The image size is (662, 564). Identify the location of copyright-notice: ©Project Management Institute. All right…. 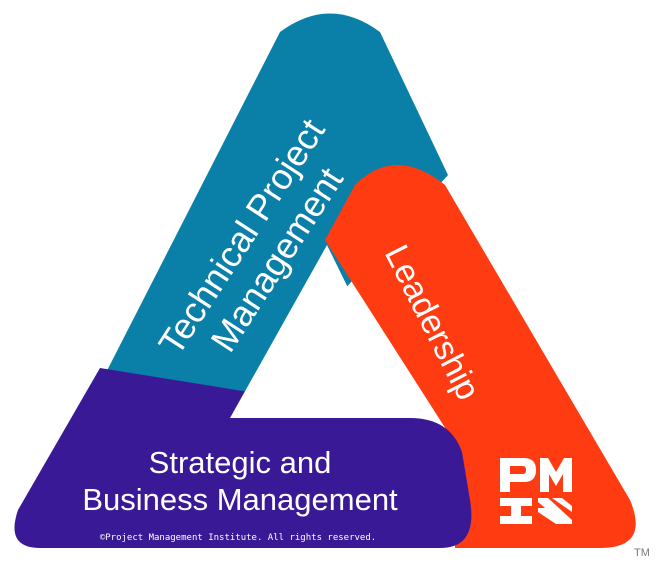
(238, 538).